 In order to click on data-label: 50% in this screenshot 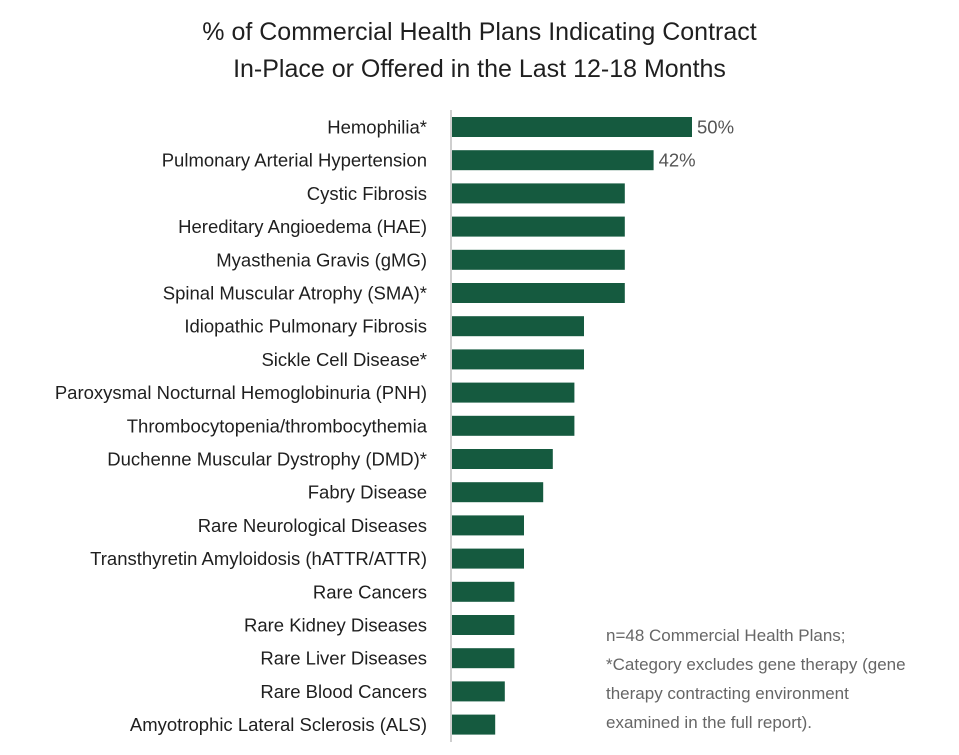, I will do `click(715, 127)`.